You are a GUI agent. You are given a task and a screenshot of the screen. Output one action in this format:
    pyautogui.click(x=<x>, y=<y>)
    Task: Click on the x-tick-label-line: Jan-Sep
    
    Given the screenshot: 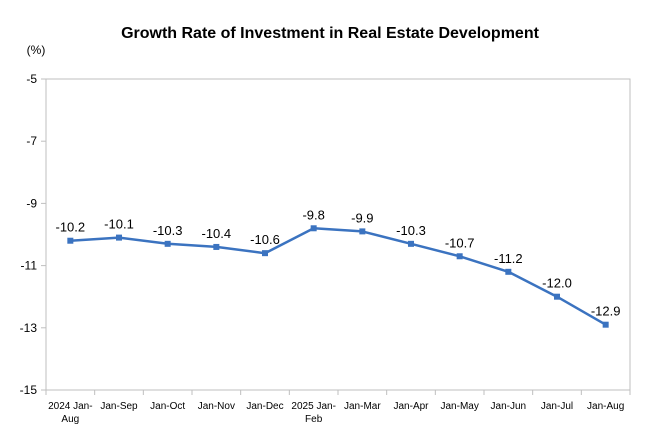 What is the action you would take?
    pyautogui.click(x=119, y=406)
    